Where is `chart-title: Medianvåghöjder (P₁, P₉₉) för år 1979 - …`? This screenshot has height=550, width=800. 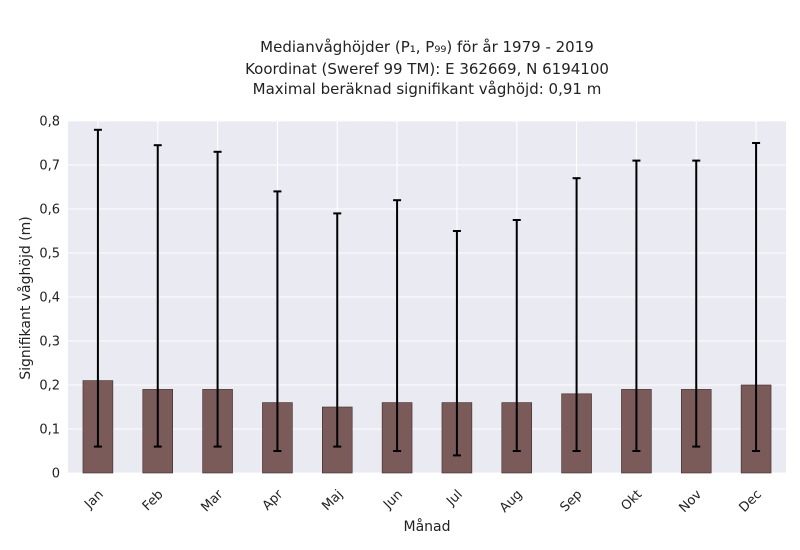
chart-title: Medianvåghöjder (P₁, P₉₉) för år 1979 - … is located at coordinates (427, 68).